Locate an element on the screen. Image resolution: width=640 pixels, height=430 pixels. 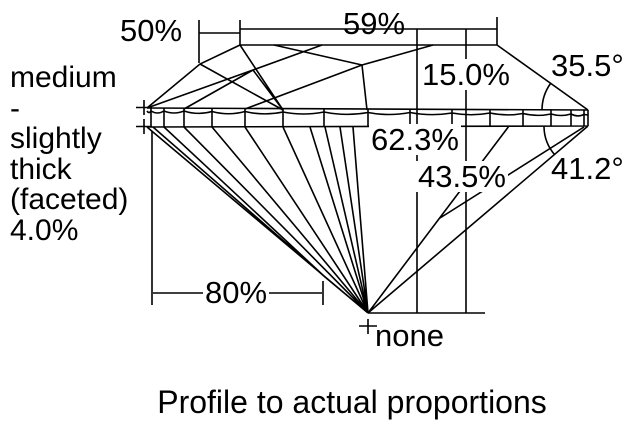
girdle-label-line: - is located at coordinates (15, 108).